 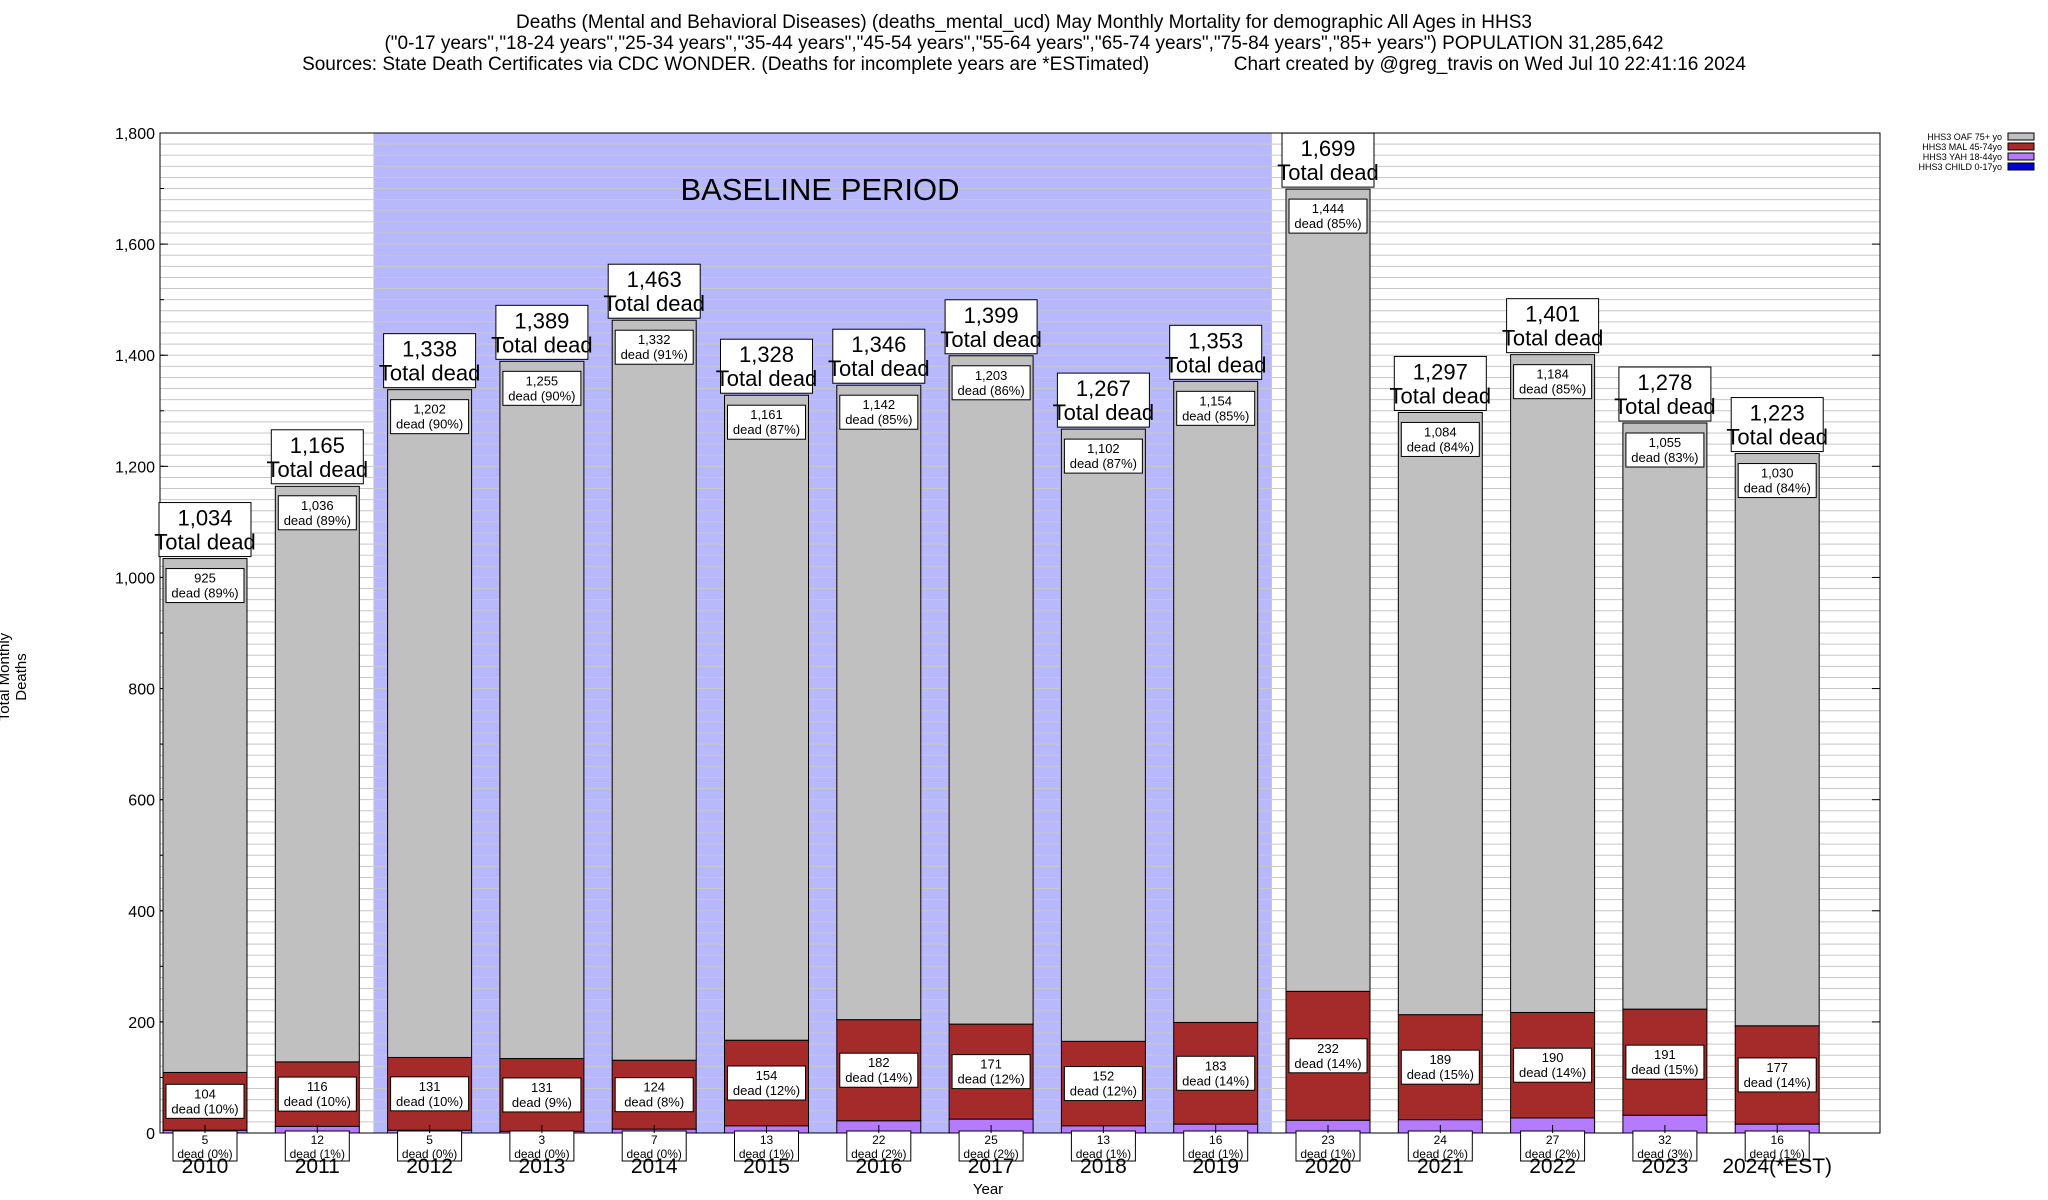 I want to click on label-value: 1,203, so click(x=991, y=375).